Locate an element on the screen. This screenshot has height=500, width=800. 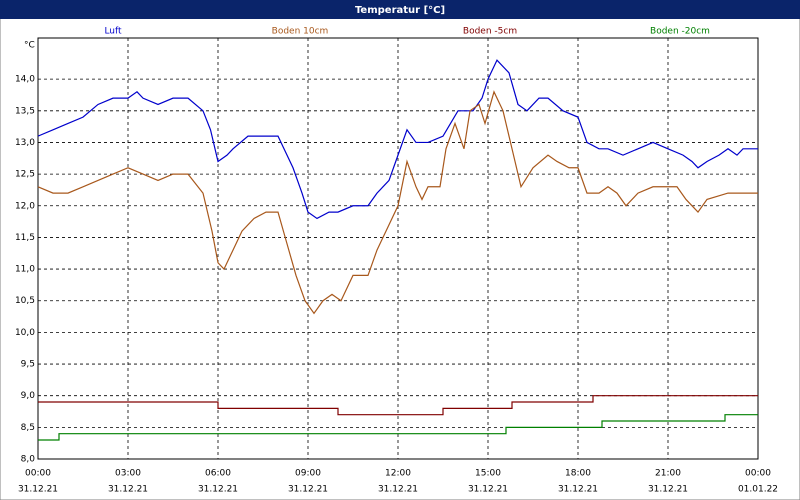
x-tick-label: 21:00 is located at coordinates (668, 474).